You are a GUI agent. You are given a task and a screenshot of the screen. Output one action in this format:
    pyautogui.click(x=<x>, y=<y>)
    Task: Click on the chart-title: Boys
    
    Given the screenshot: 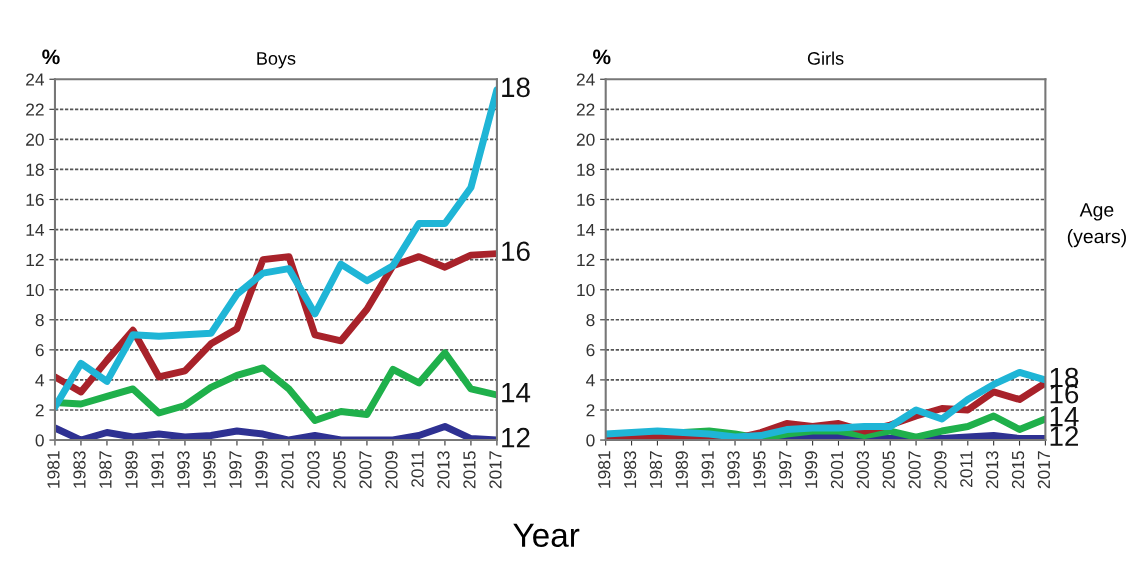 What is the action you would take?
    pyautogui.click(x=276, y=60)
    